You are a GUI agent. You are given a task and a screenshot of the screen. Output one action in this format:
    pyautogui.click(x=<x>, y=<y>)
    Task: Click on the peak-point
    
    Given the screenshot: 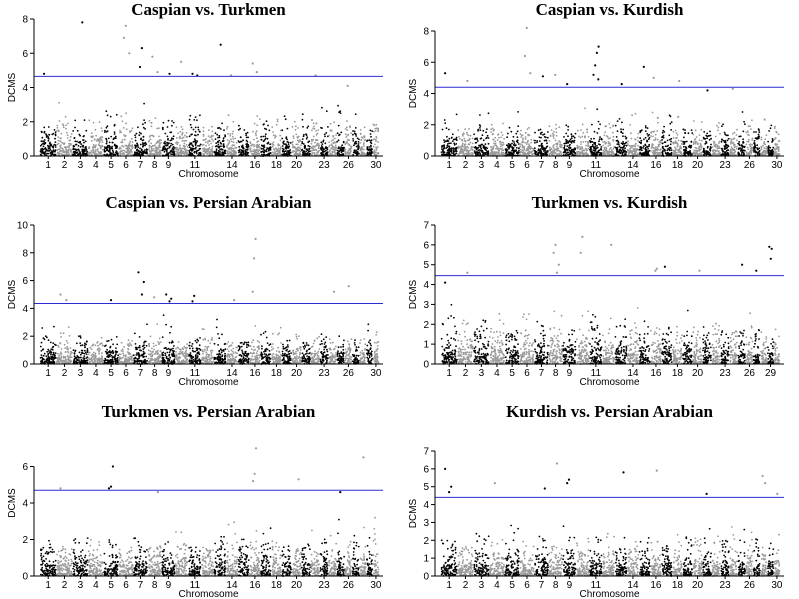 What is the action you would take?
    pyautogui.click(x=732, y=88)
    